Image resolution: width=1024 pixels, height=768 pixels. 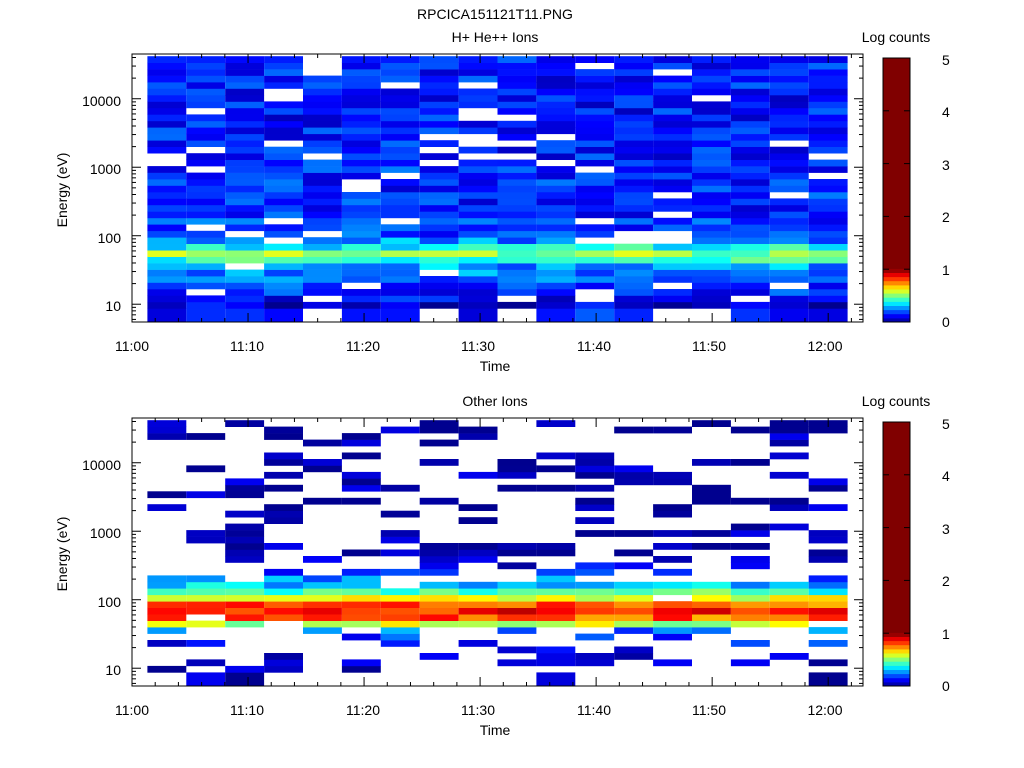 I want to click on colorbar-label: Log counts, so click(x=896, y=37).